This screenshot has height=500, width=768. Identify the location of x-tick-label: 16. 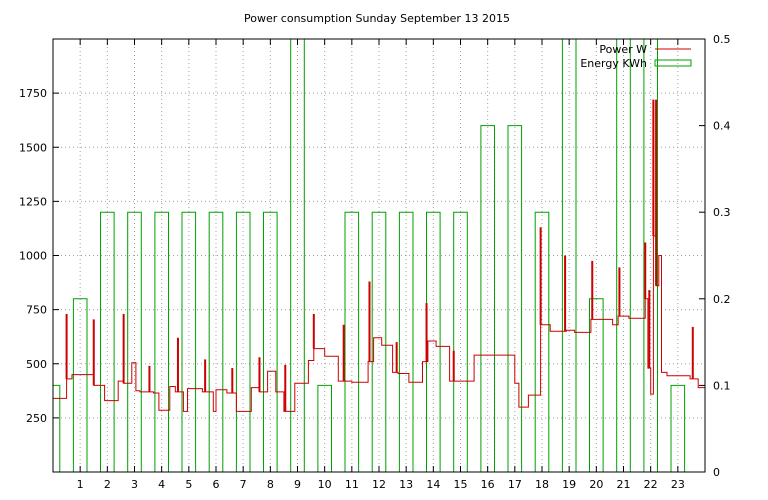
(488, 484).